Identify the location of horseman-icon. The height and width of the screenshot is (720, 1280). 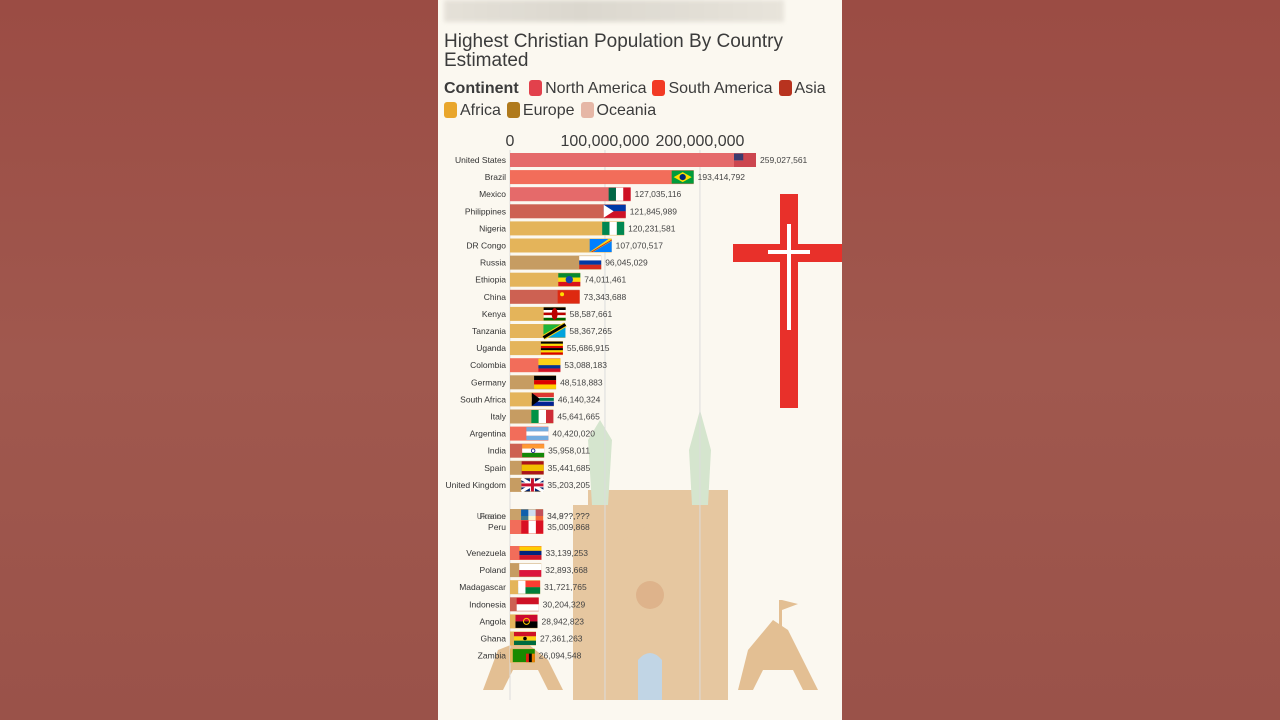
(778, 655).